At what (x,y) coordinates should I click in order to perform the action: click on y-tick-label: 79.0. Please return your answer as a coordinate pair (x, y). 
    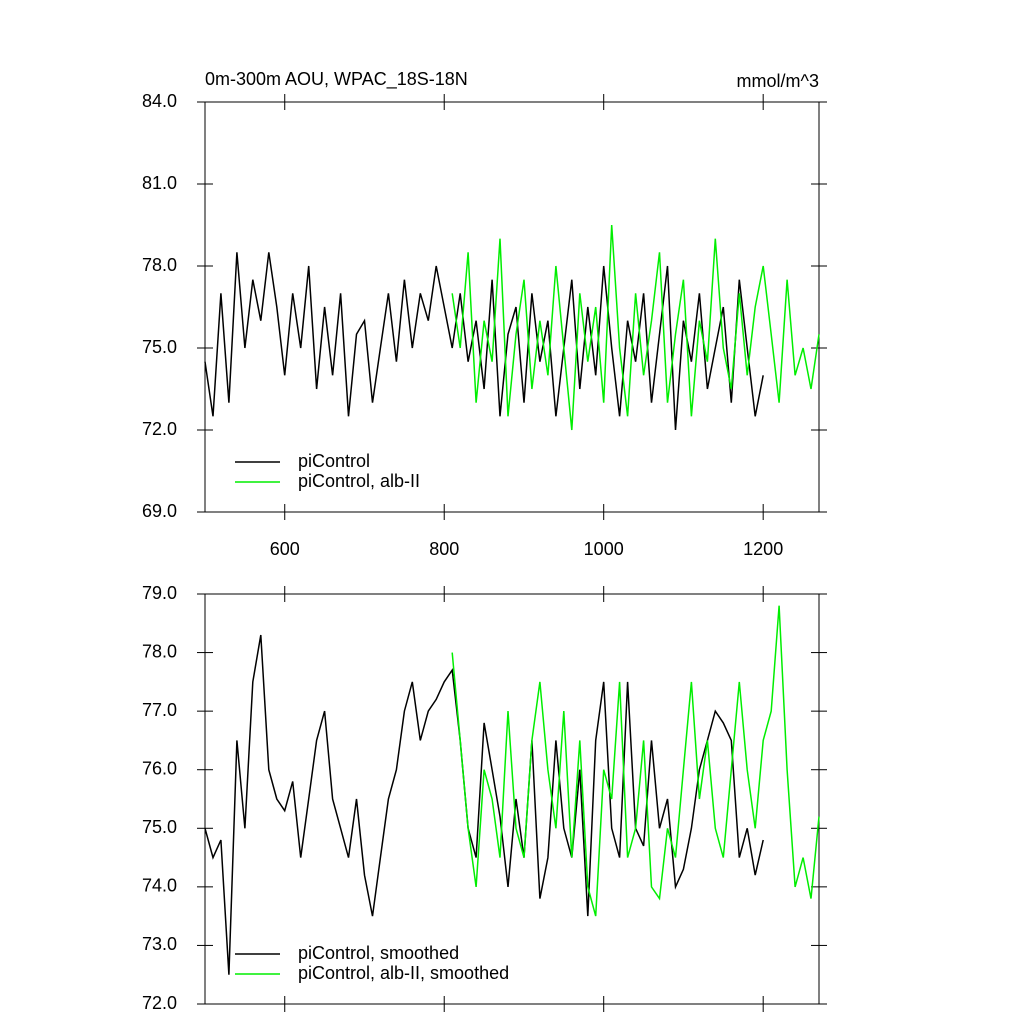
    Looking at the image, I should click on (159, 593).